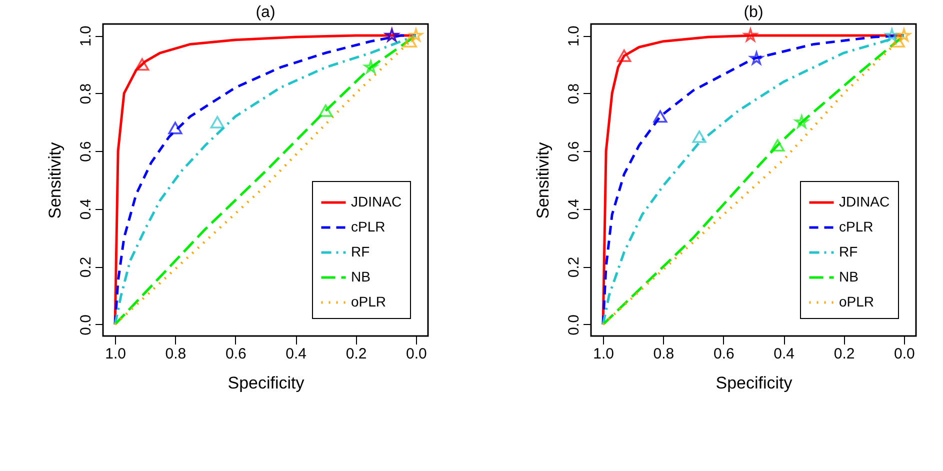 The width and height of the screenshot is (943, 471). Describe the element at coordinates (754, 12) in the screenshot. I see `chart-title: (b)` at that location.